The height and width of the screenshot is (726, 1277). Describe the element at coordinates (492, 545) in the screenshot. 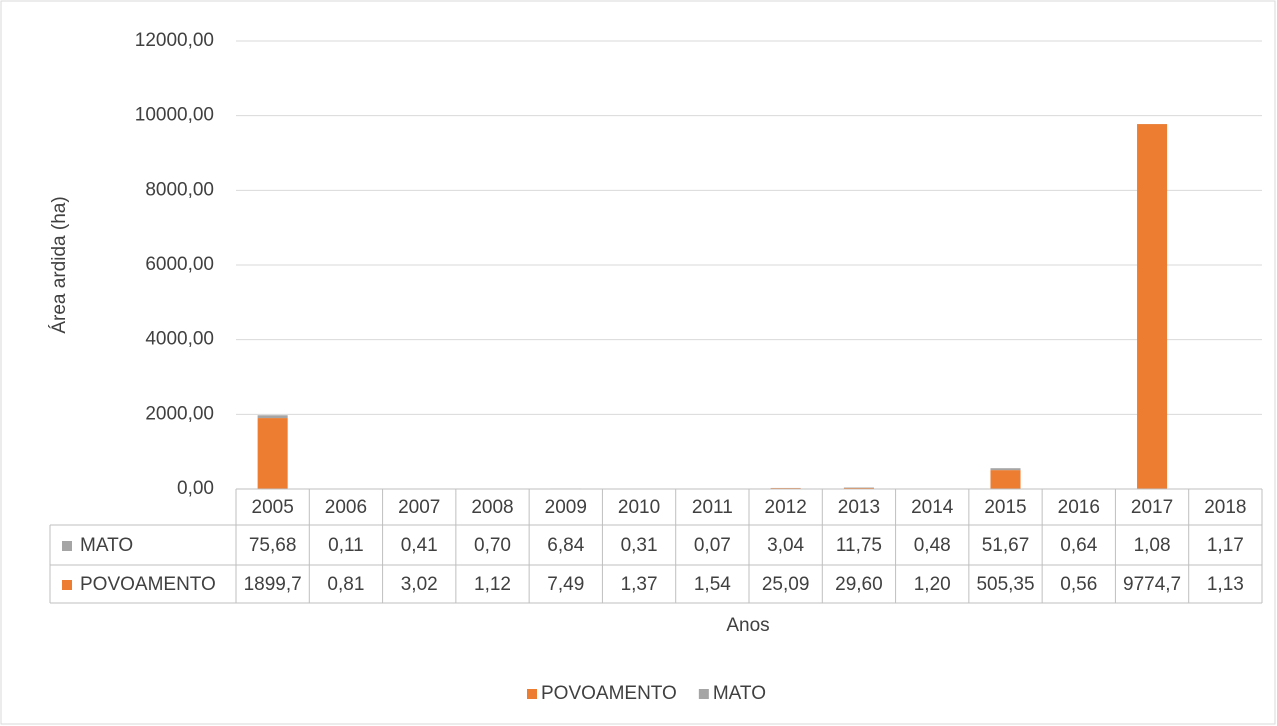

I see `data-label: 0,70` at that location.